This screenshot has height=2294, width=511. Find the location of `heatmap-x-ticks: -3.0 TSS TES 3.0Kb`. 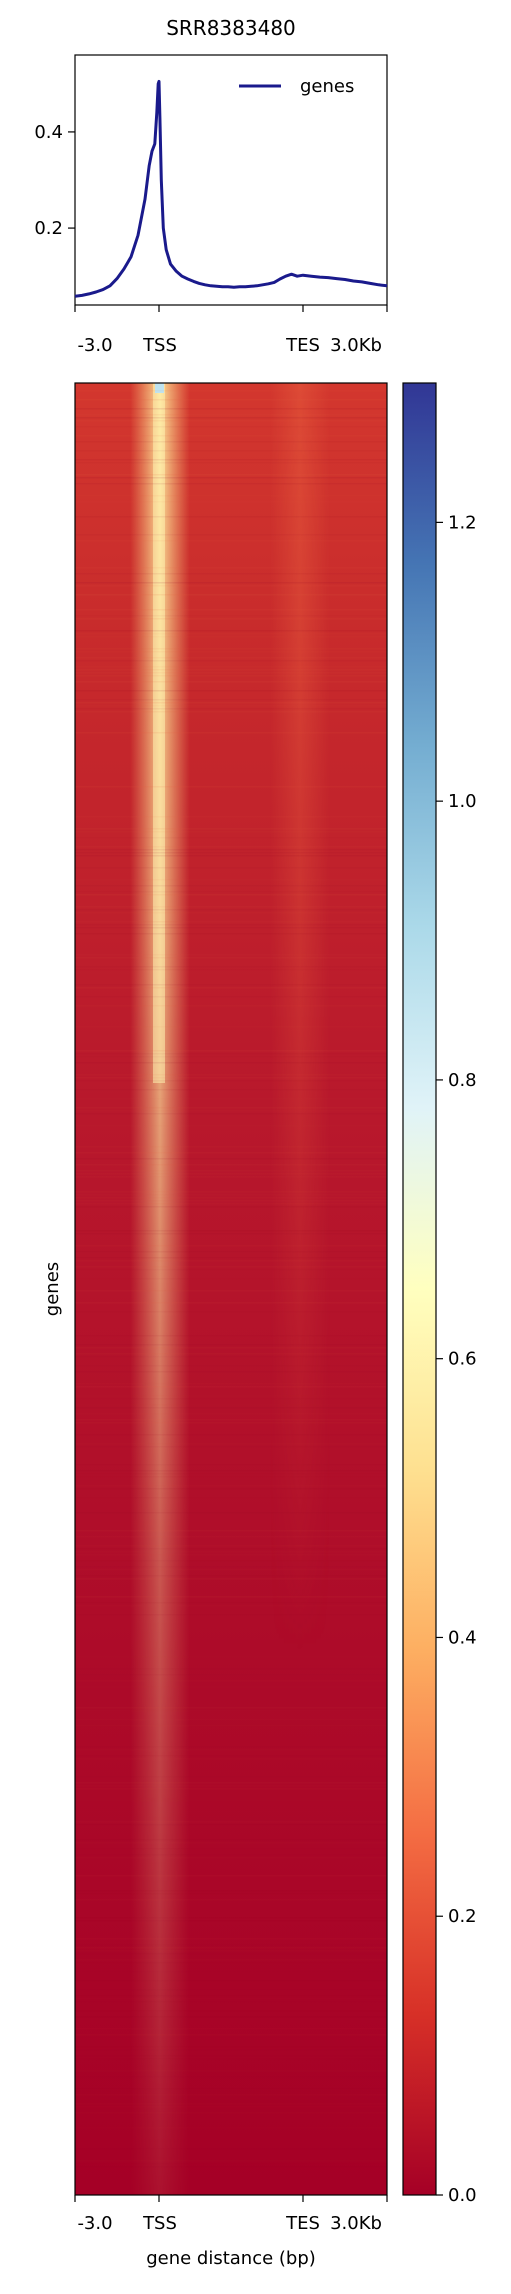

heatmap-x-ticks: -3.0 TSS TES 3.0Kb is located at coordinates (231, 2214).